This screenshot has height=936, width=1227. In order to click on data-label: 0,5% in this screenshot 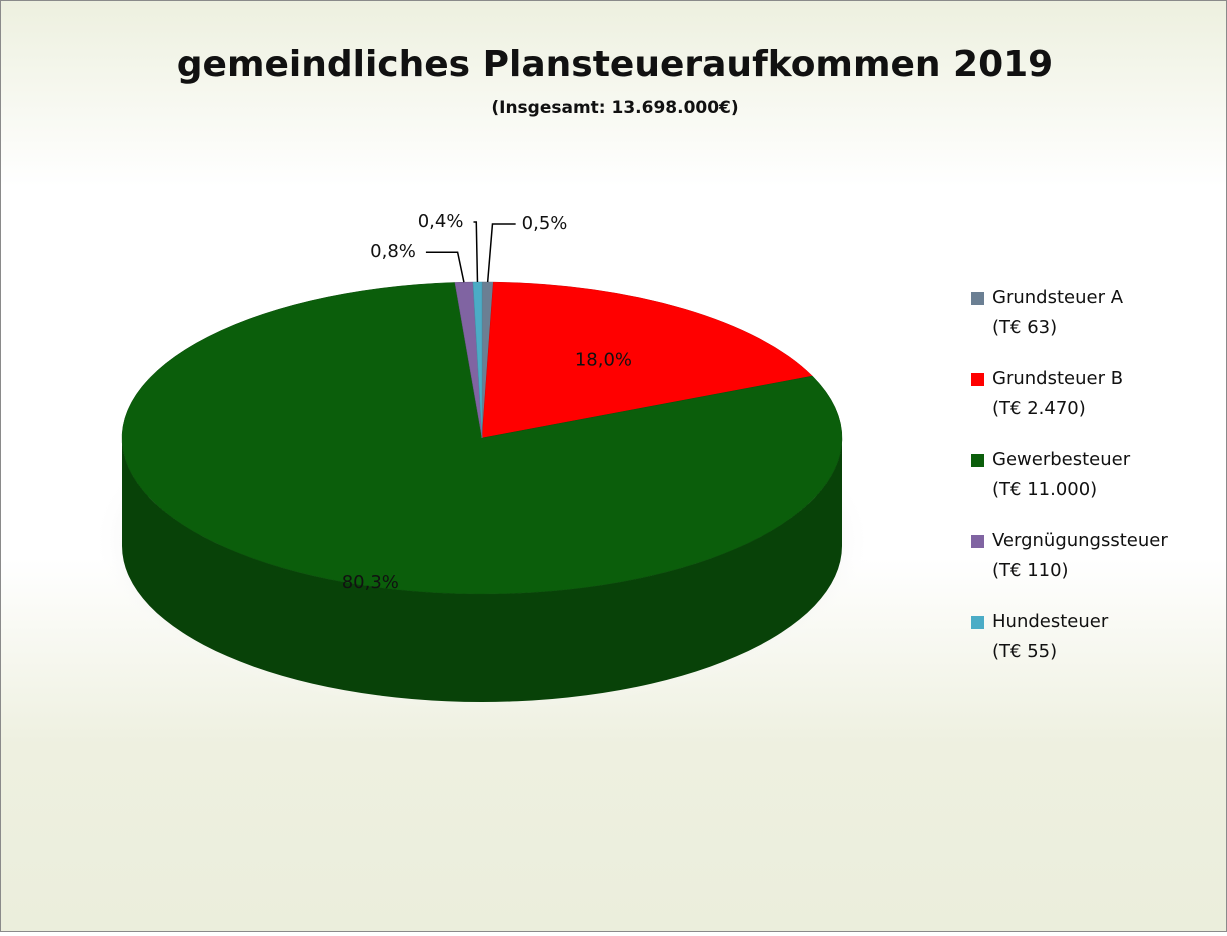, I will do `click(545, 223)`.